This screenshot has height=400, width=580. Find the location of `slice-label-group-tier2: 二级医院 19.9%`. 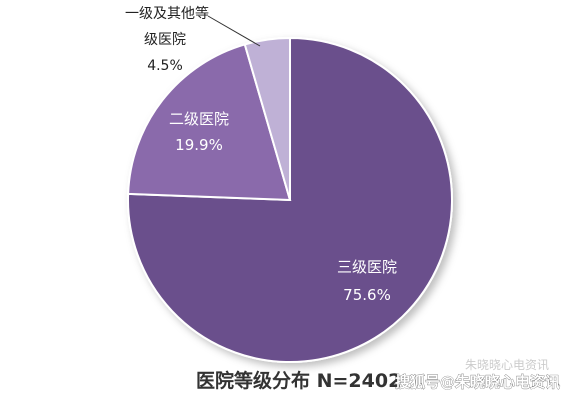

slice-label-group-tier2: 二级医院 19.9% is located at coordinates (199, 132).